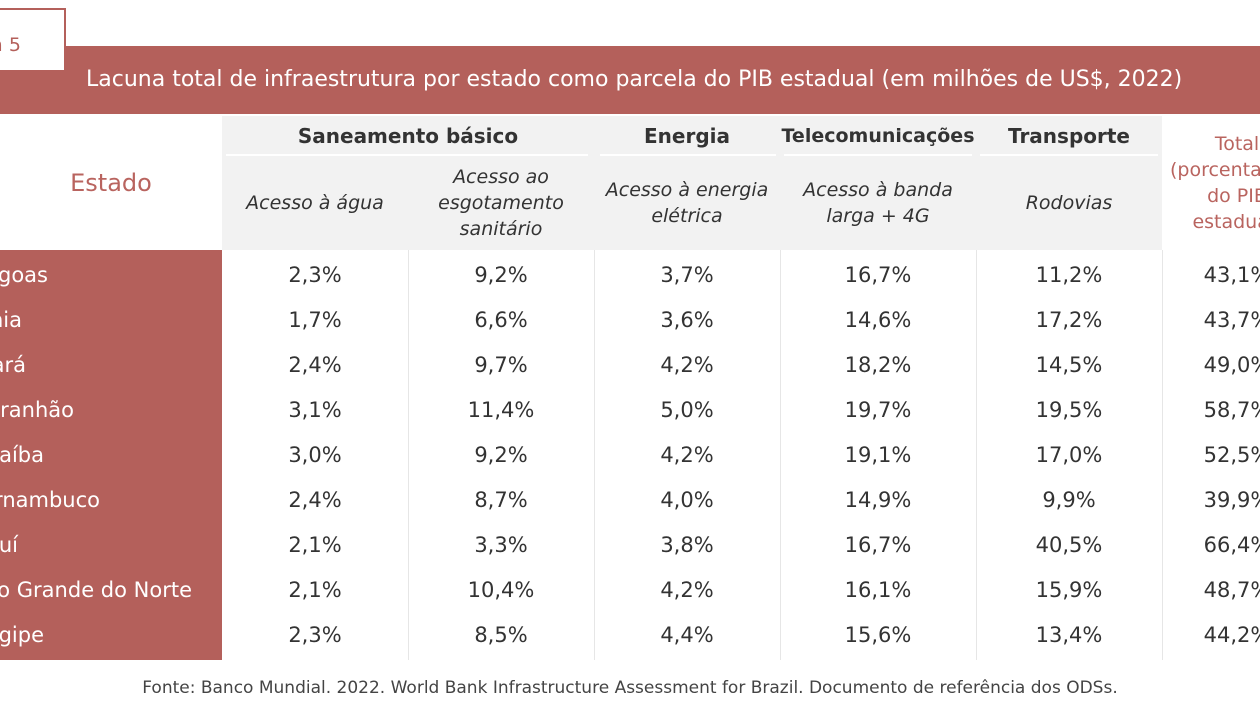 The image size is (1260, 720). I want to click on group-divider-energia, so click(688, 155).